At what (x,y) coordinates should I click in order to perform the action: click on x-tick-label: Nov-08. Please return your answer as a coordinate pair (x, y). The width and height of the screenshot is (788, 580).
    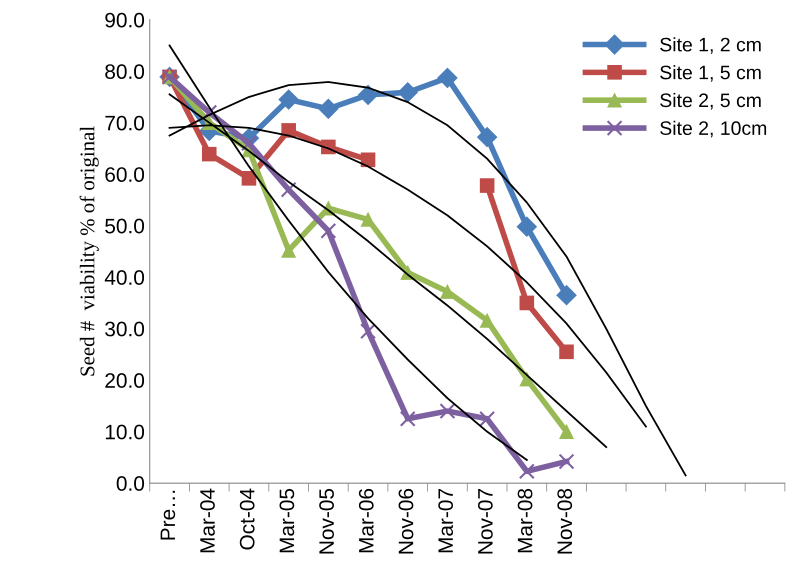
    Looking at the image, I should click on (564, 521).